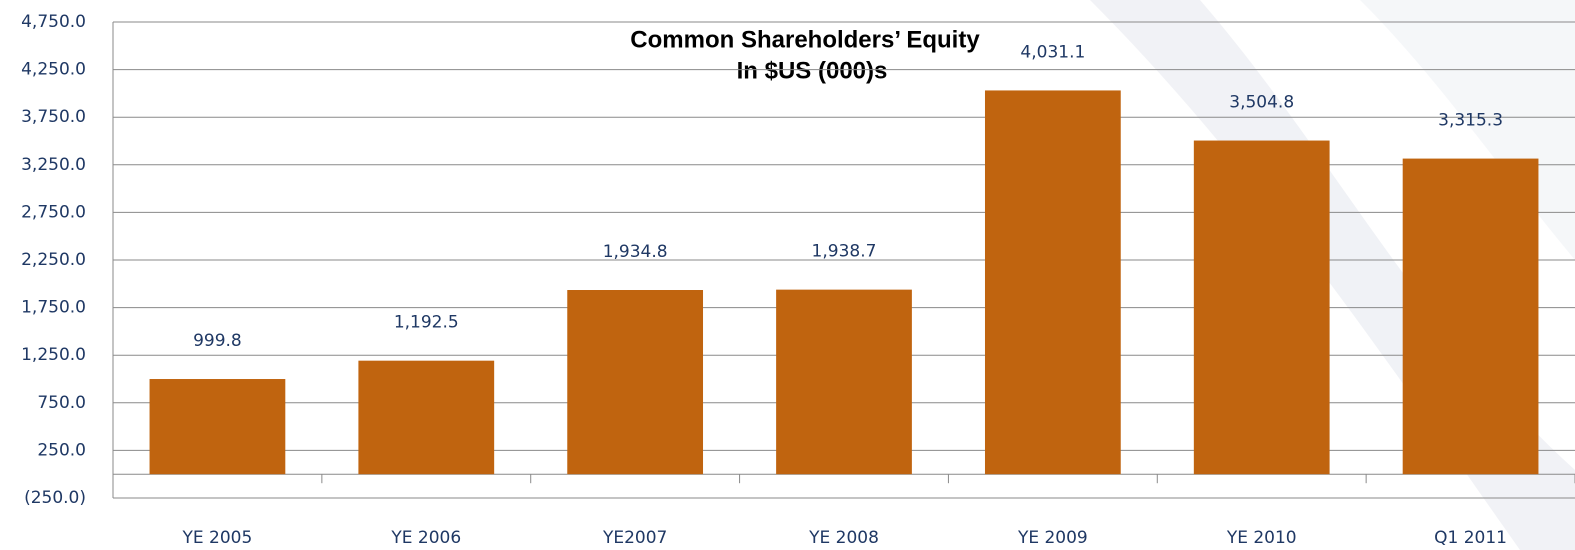  What do you see at coordinates (53, 70) in the screenshot?
I see `y-tick-label: 4,250.0` at bounding box center [53, 70].